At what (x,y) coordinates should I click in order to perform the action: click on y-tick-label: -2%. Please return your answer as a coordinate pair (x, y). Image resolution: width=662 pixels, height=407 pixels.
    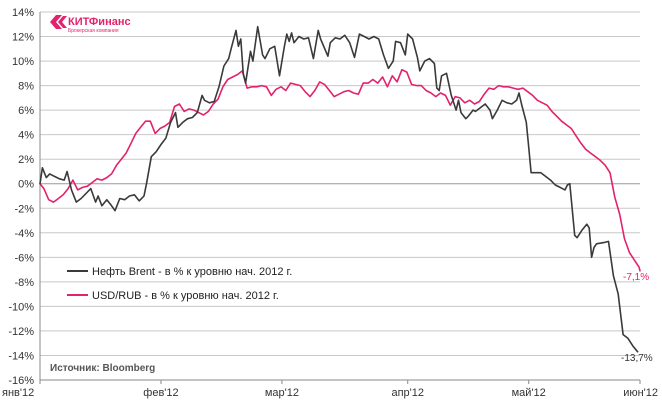
    Looking at the image, I should click on (24, 209).